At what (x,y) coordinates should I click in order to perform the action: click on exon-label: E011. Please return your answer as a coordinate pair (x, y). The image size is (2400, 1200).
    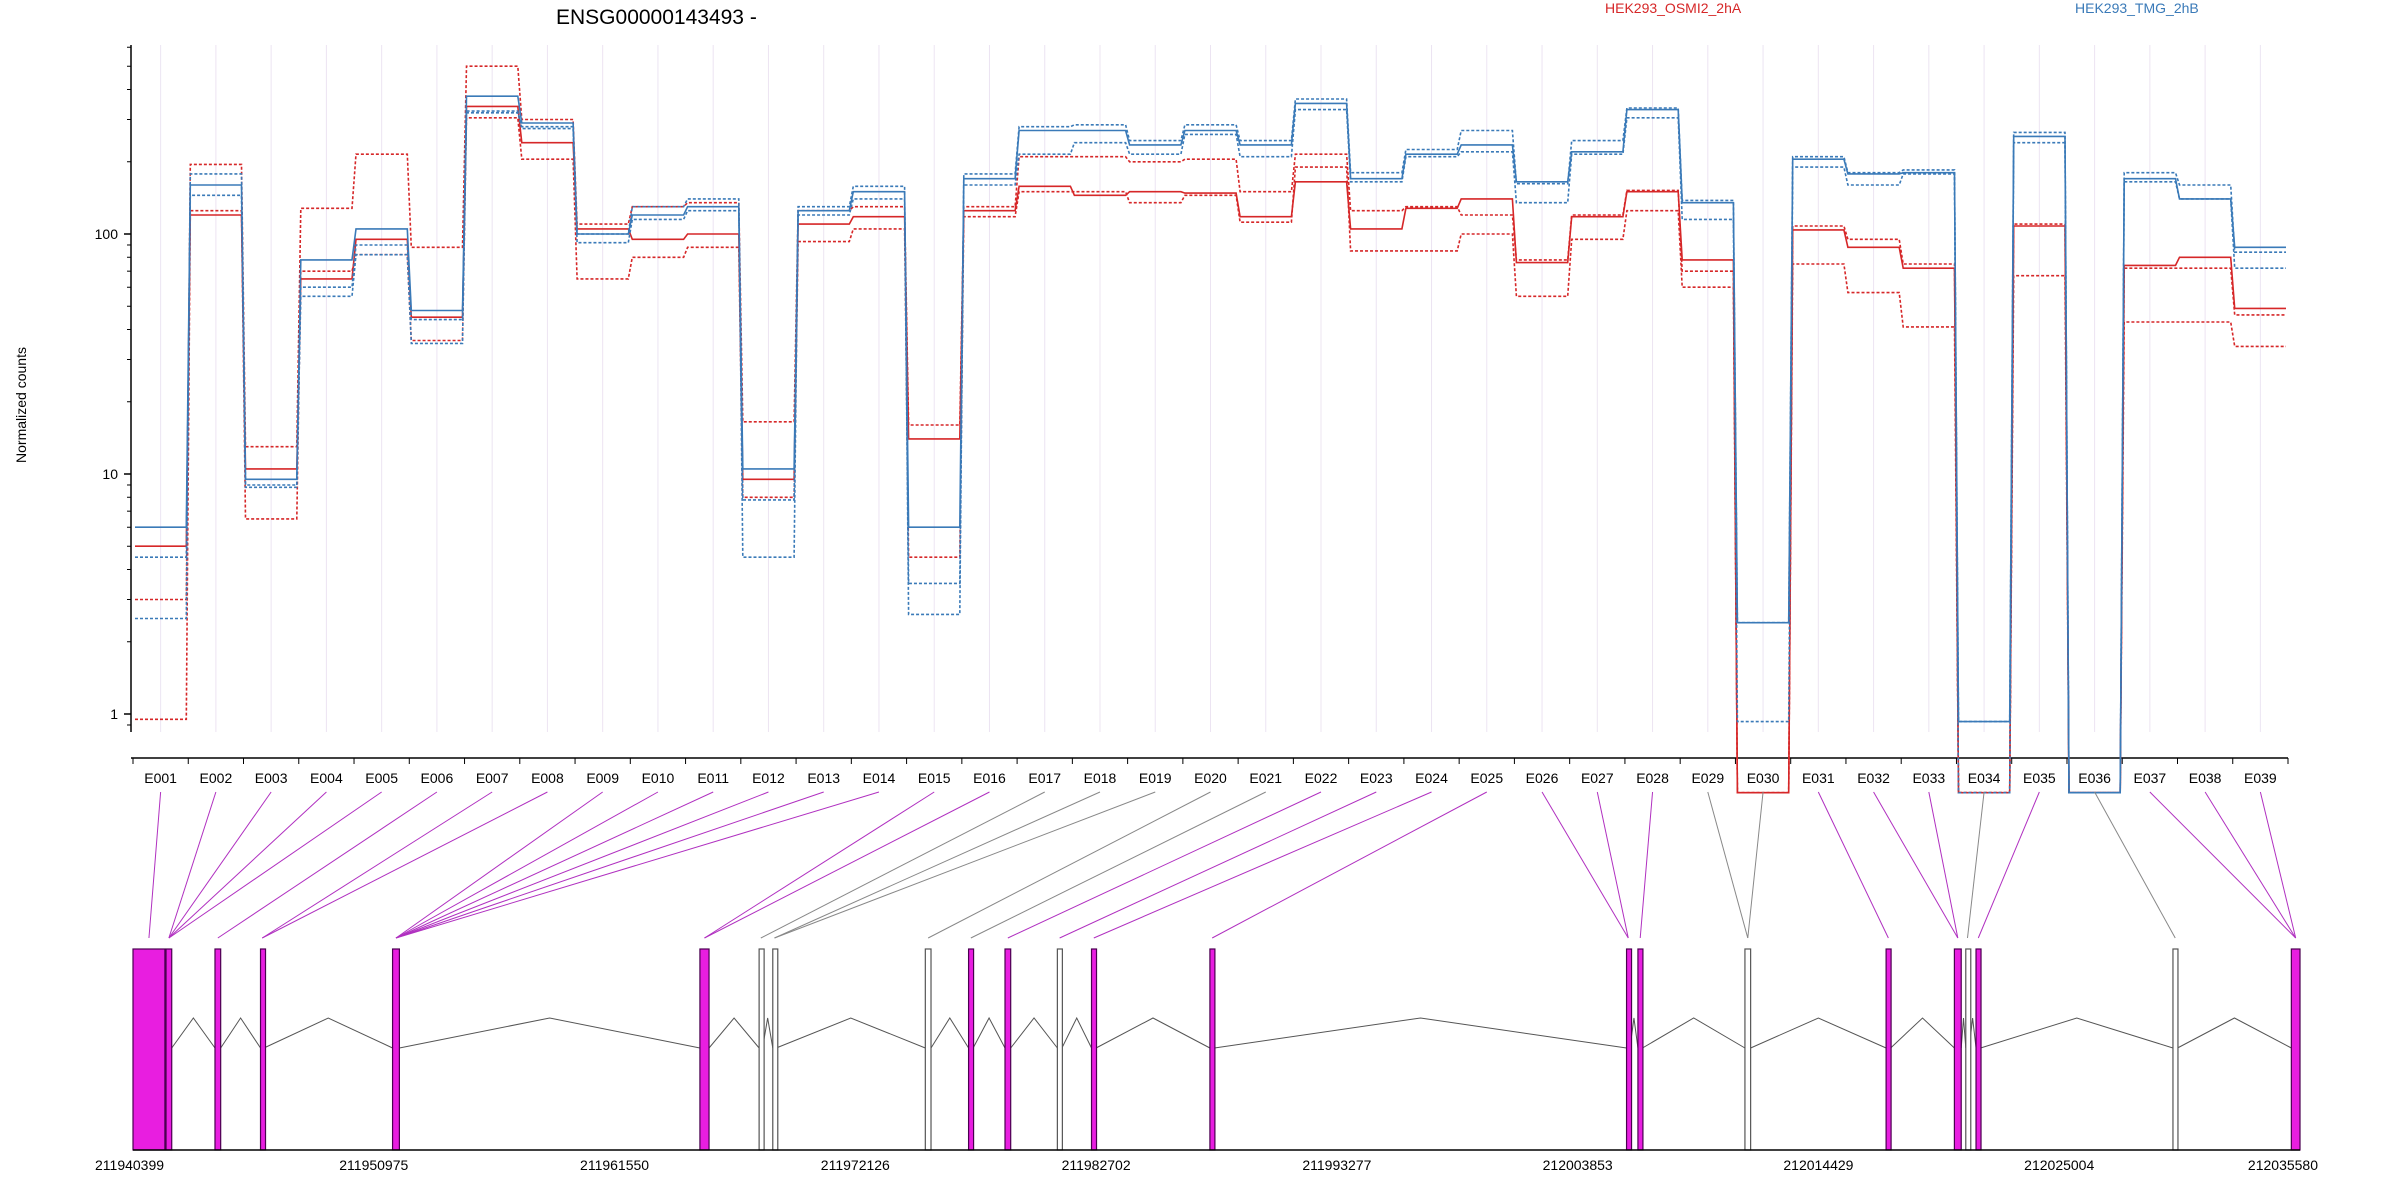
    Looking at the image, I should click on (713, 778).